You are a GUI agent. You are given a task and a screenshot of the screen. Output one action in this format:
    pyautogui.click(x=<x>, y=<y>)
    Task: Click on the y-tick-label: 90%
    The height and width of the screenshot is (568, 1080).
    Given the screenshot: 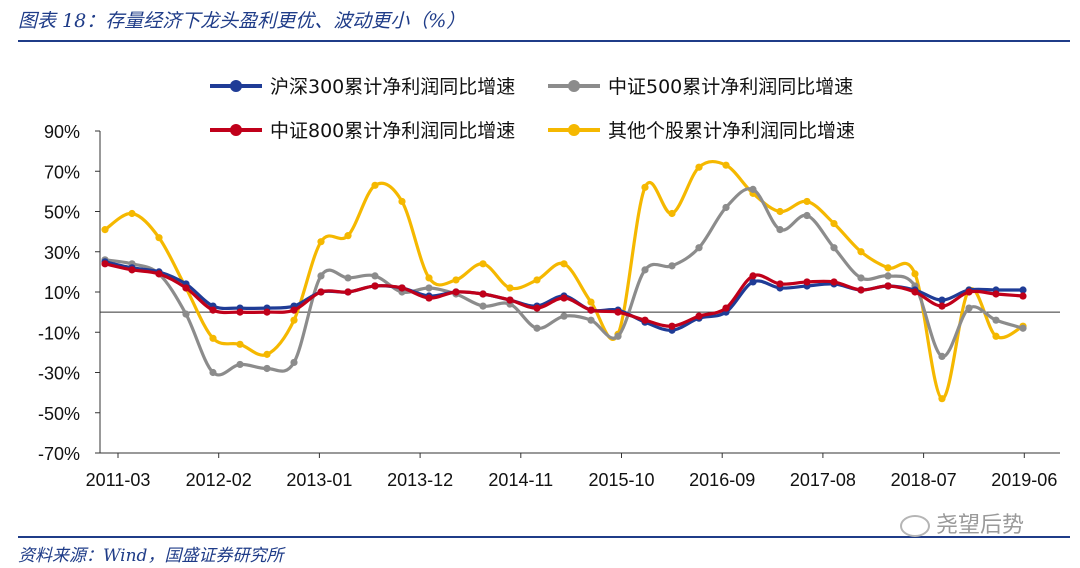 What is the action you would take?
    pyautogui.click(x=62, y=132)
    